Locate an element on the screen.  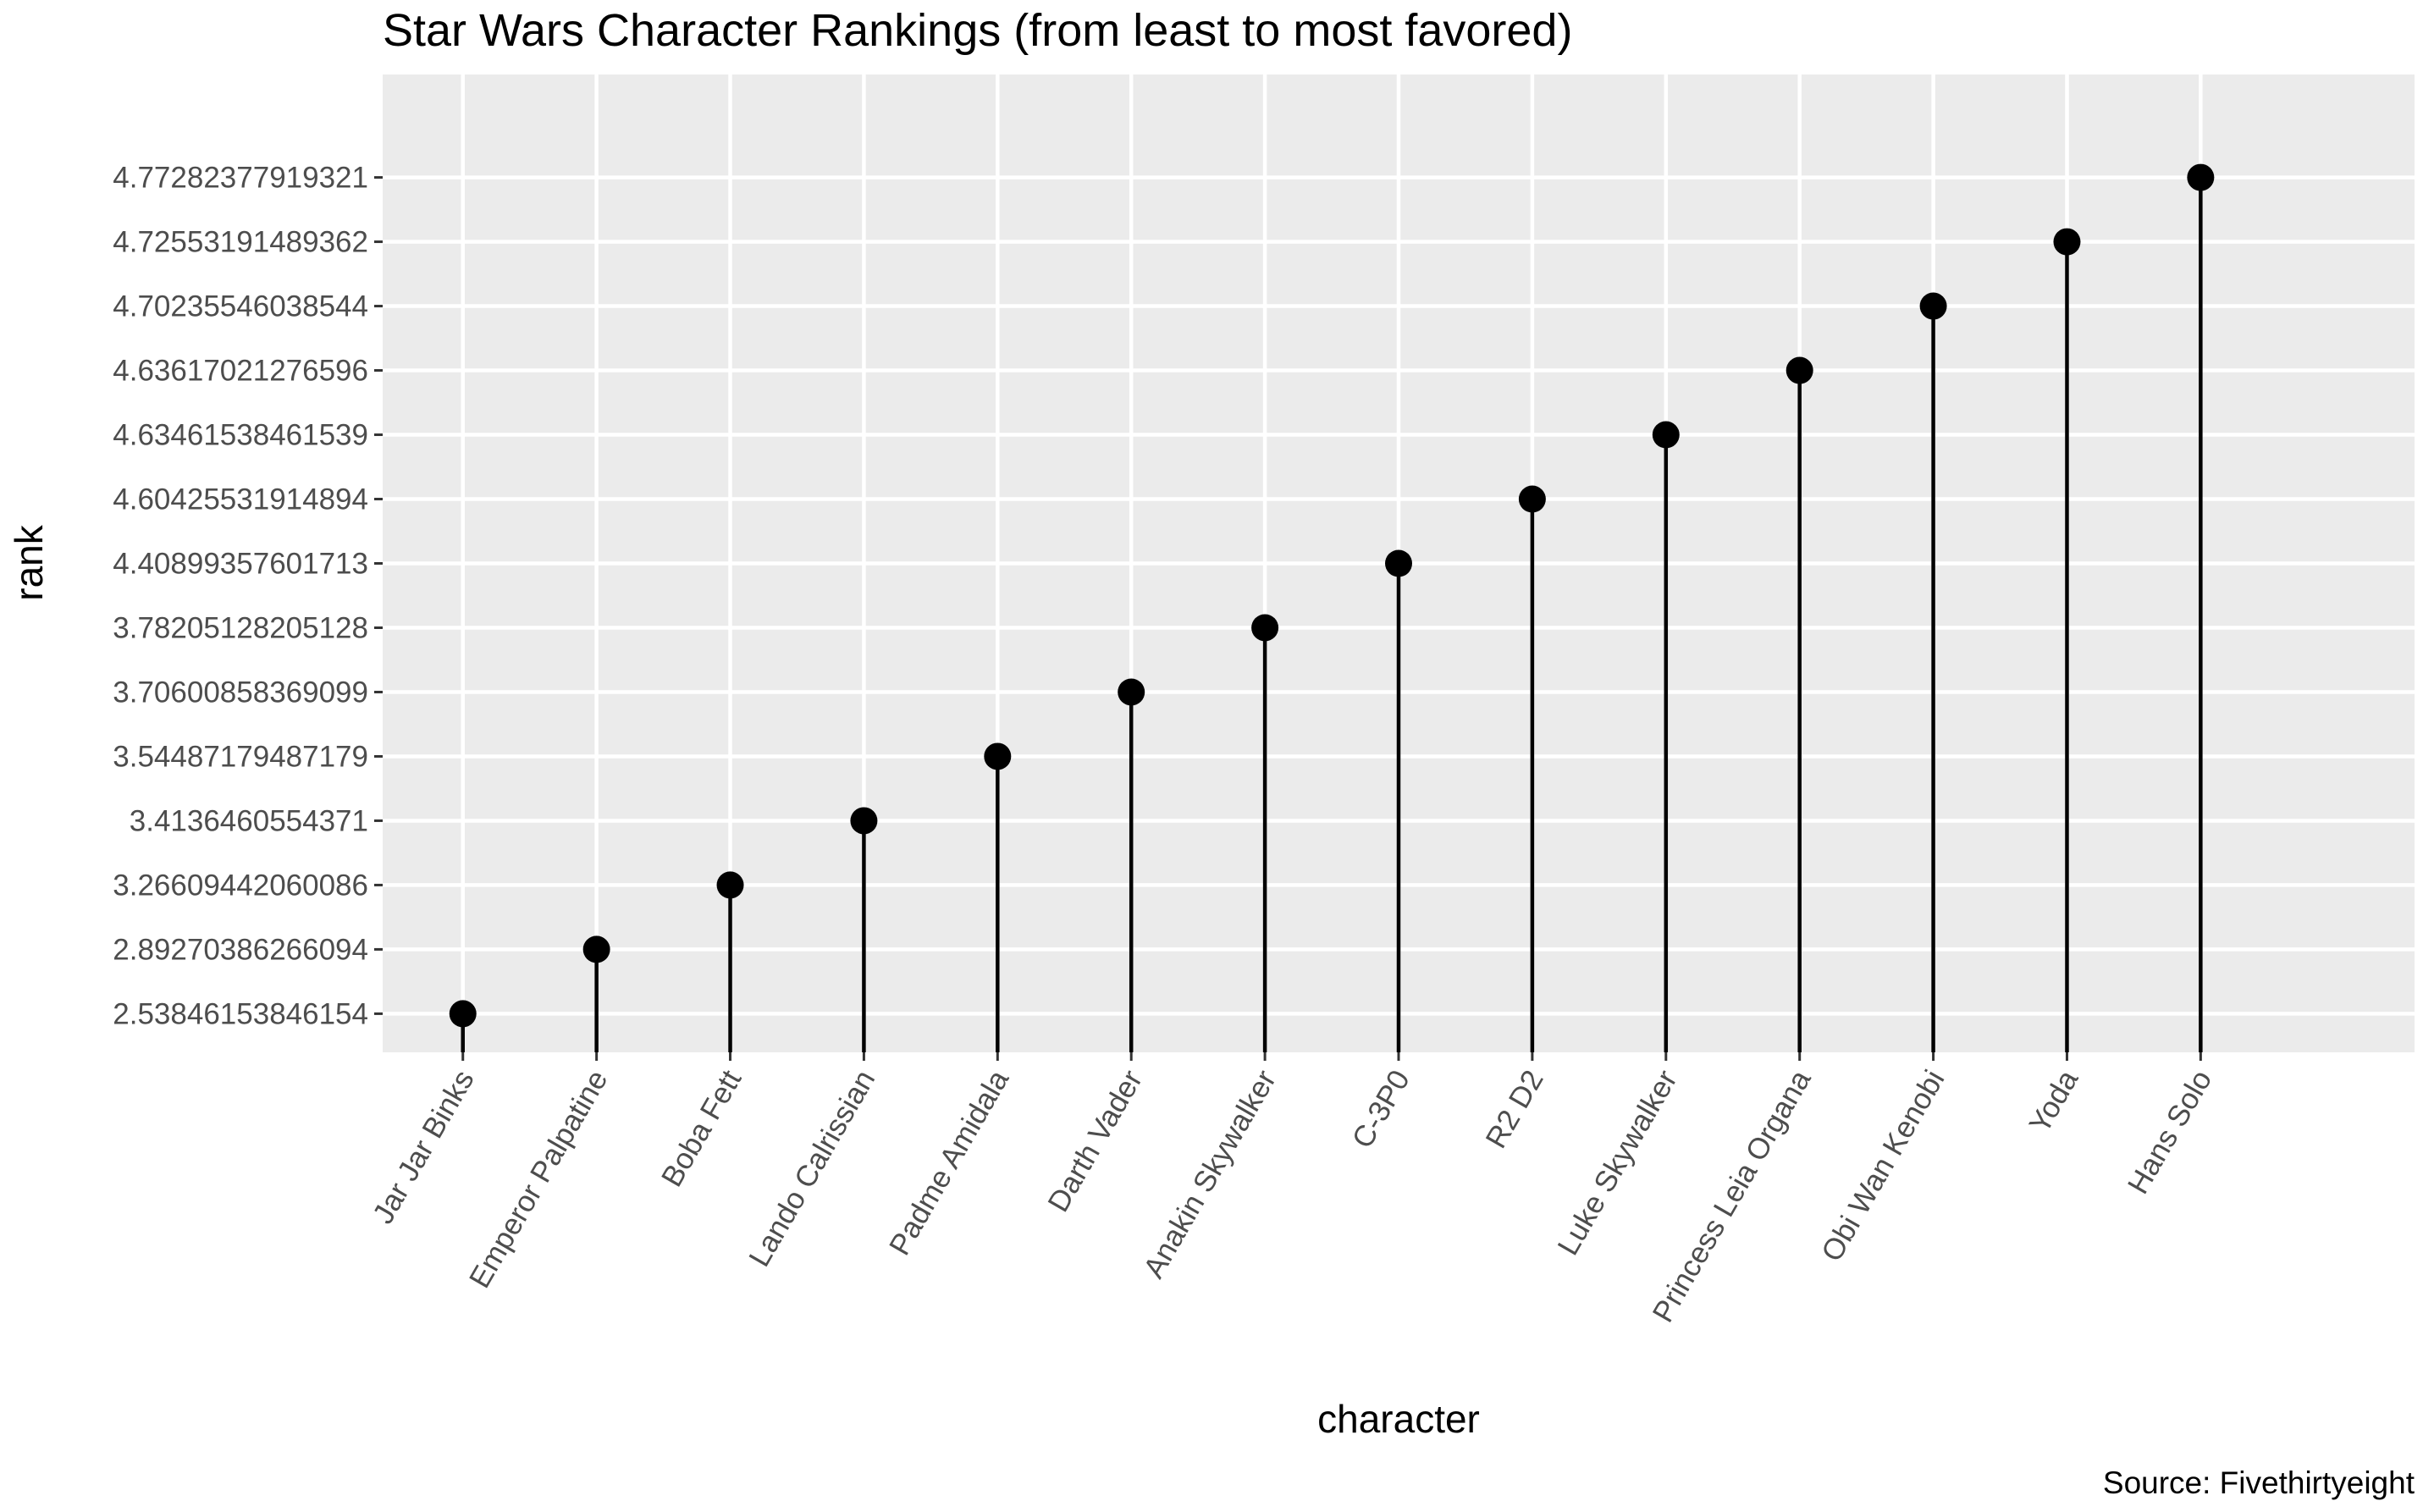
y-tick-label: 3.4136460554371 is located at coordinates (249, 820).